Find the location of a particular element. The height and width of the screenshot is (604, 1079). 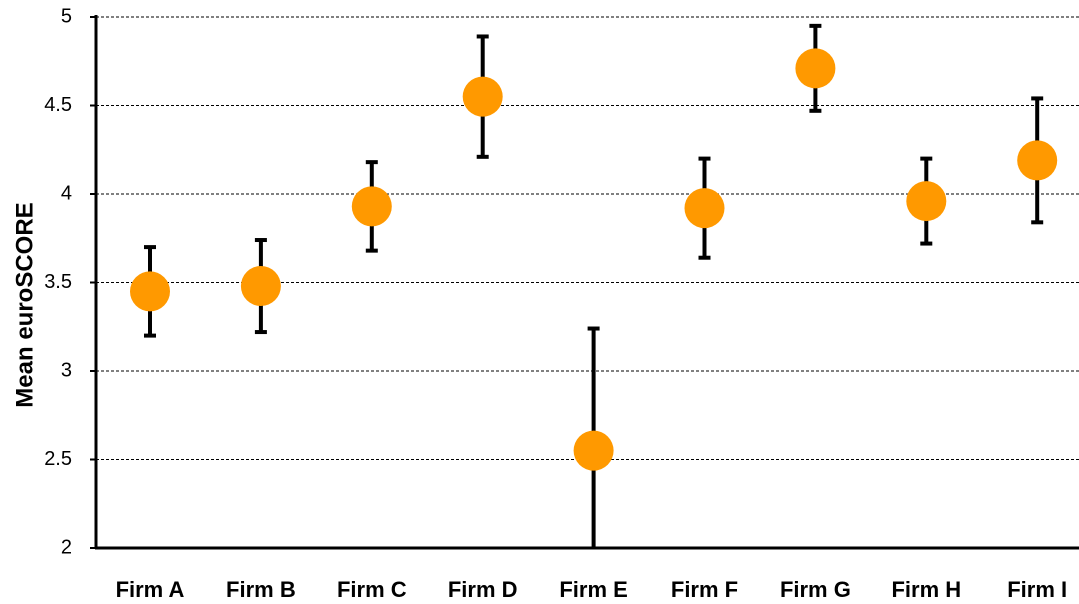

x-tick-label: Firm G is located at coordinates (815, 589).